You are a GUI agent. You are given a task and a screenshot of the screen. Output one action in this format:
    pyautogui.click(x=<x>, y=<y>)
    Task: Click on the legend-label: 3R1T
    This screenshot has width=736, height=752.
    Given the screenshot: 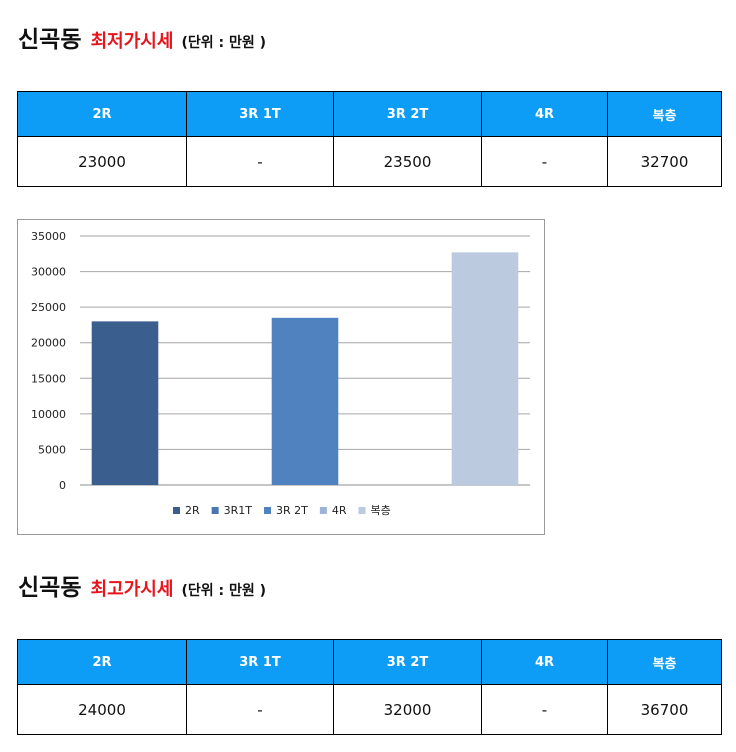 What is the action you would take?
    pyautogui.click(x=238, y=510)
    